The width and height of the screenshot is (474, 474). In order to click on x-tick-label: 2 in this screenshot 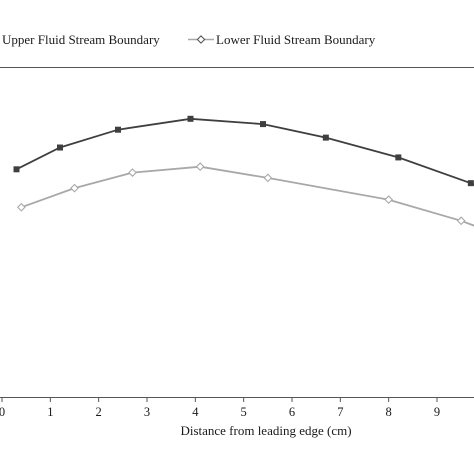, I will do `click(99, 412)`.